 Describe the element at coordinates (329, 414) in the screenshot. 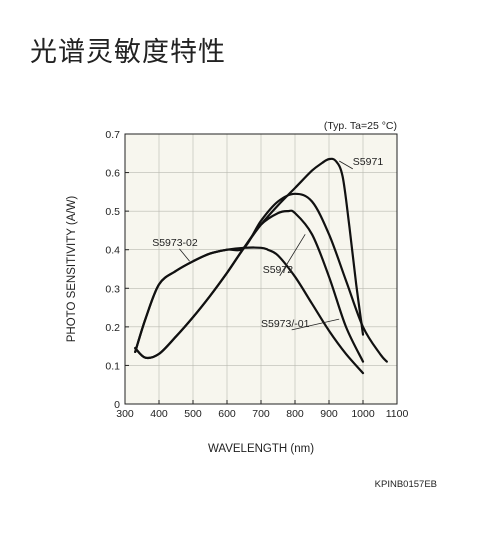

I see `x-tick-label: 900` at that location.